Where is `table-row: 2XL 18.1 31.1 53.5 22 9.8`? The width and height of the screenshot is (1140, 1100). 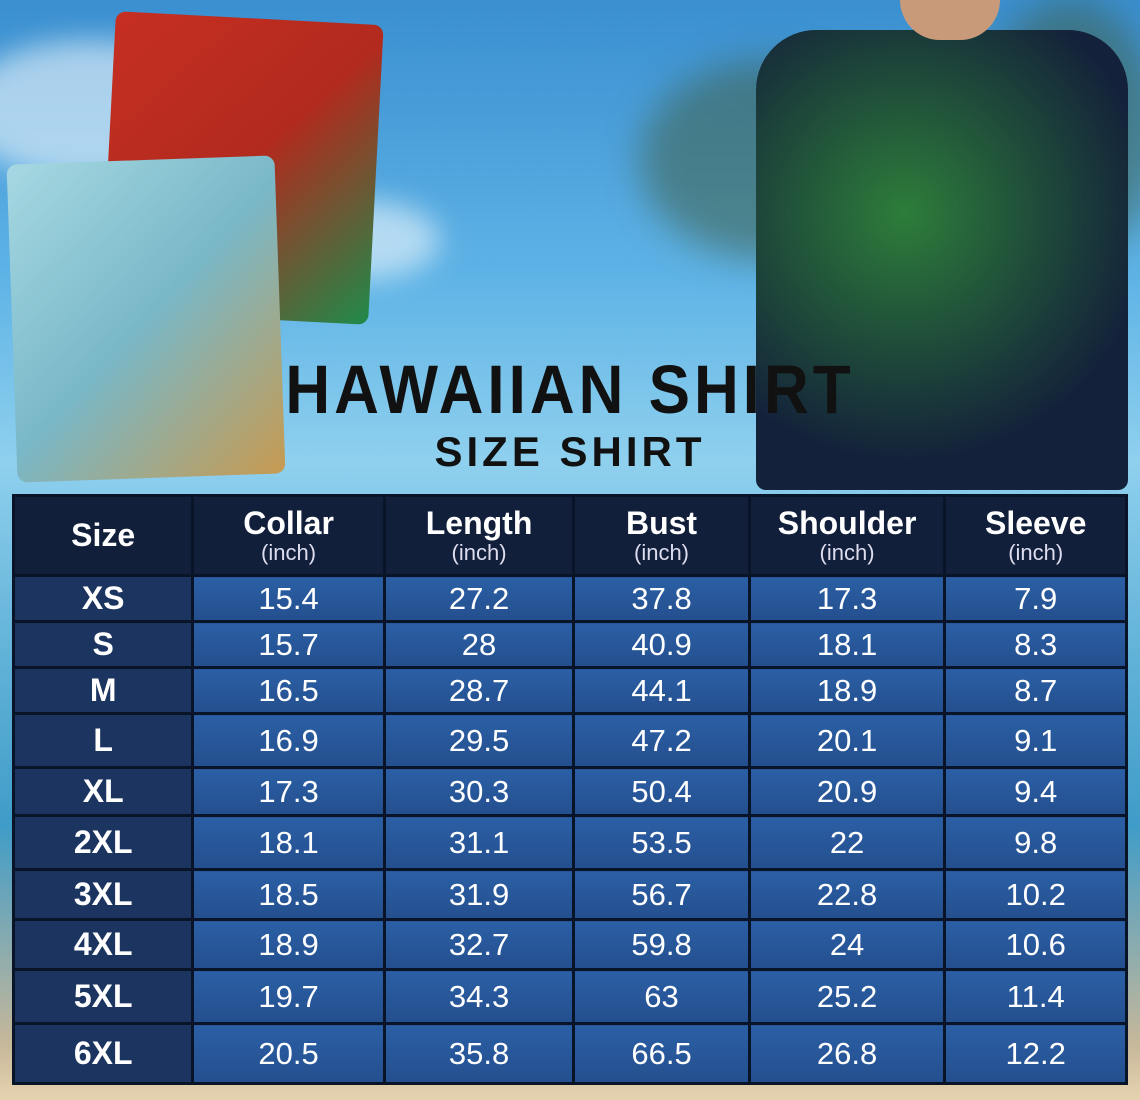
table-row: 2XL 18.1 31.1 53.5 22 9.8 is located at coordinates (569, 842).